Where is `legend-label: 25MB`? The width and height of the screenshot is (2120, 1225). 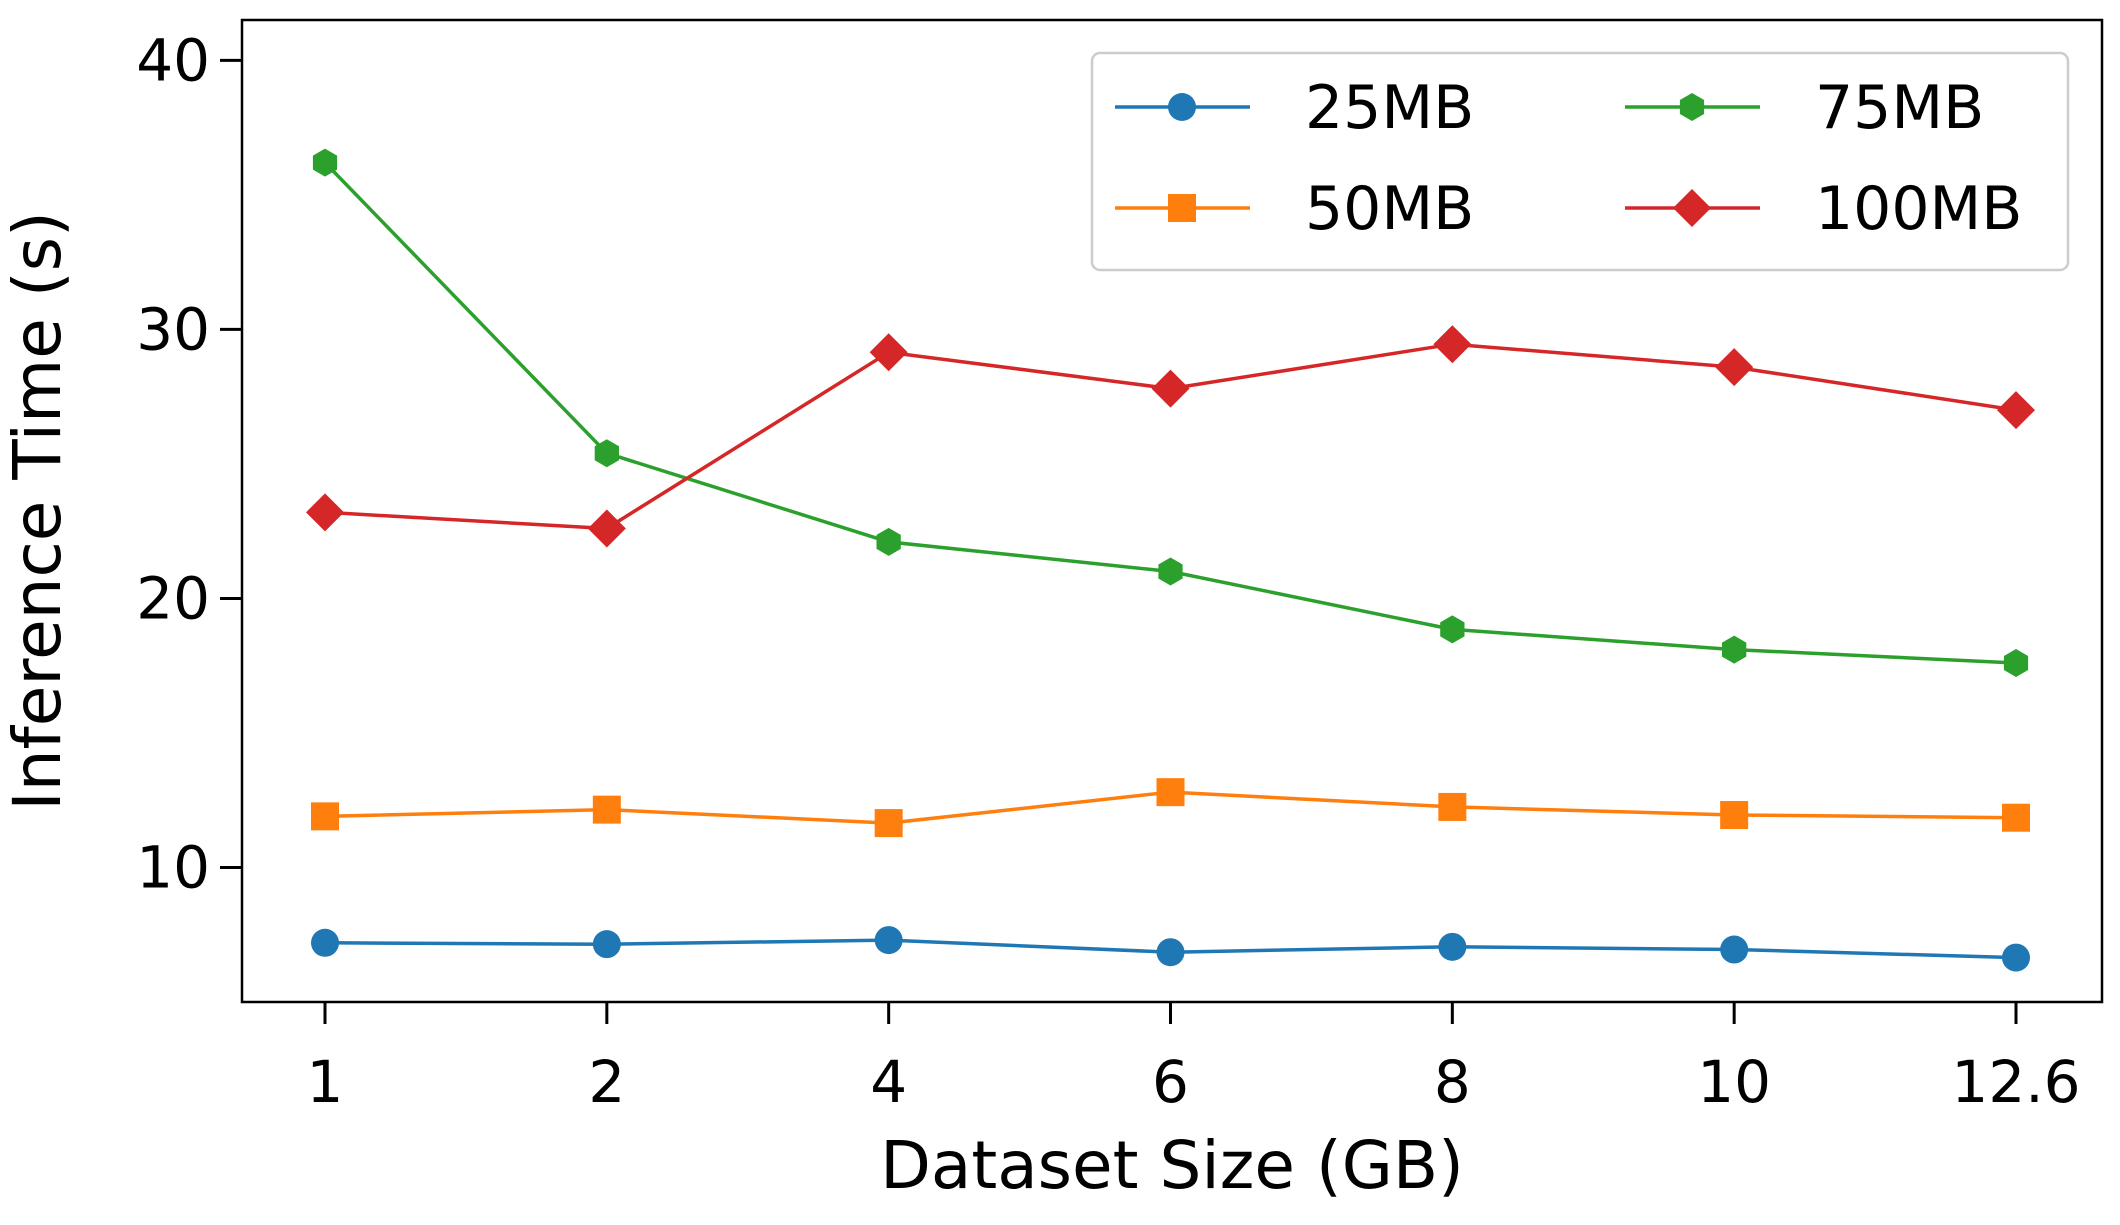
legend-label: 25MB is located at coordinates (1389, 108).